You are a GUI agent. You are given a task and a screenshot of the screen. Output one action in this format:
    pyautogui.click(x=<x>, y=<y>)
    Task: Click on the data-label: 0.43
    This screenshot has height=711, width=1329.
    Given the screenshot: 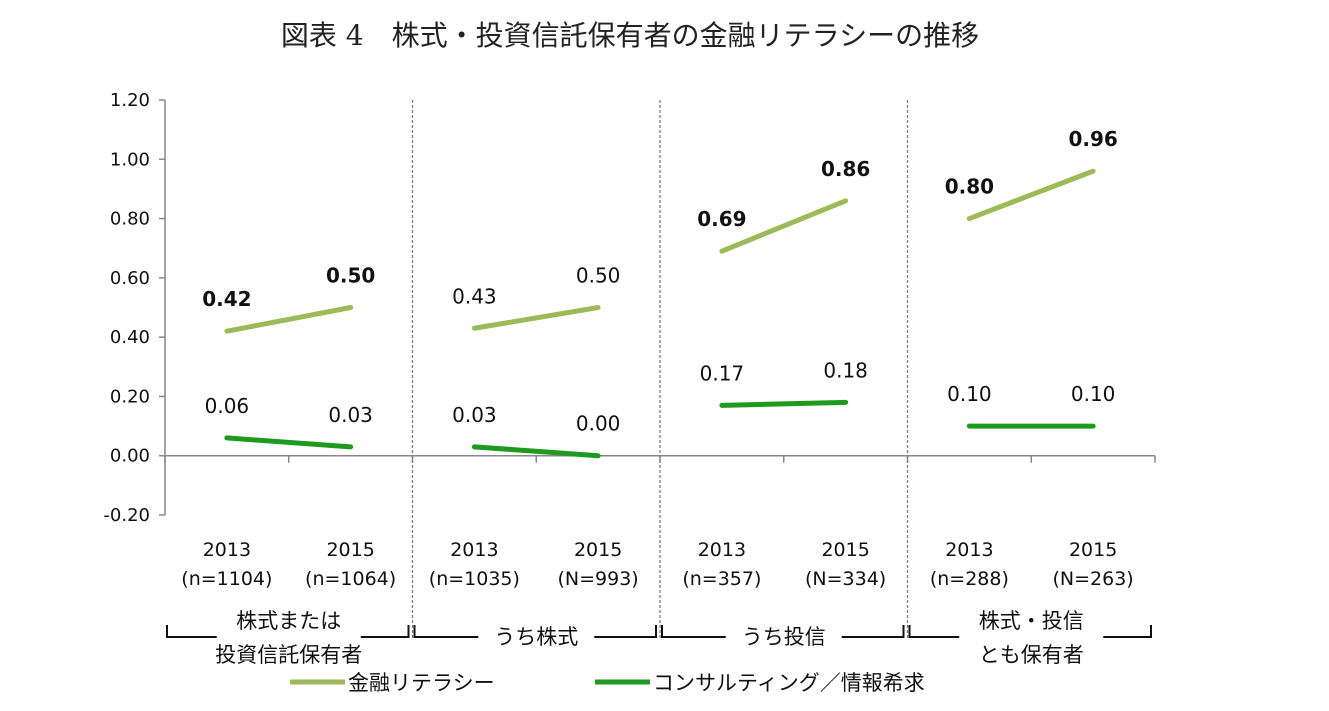 What is the action you would take?
    pyautogui.click(x=474, y=296)
    